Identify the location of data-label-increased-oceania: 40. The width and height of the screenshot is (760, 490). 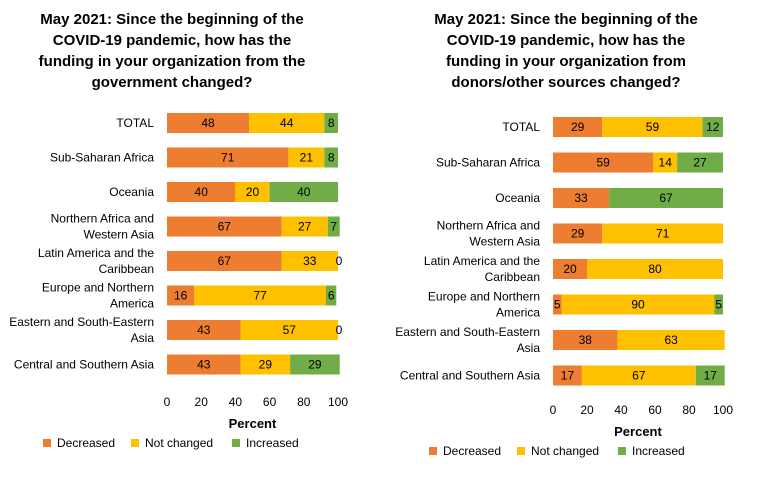
(304, 192).